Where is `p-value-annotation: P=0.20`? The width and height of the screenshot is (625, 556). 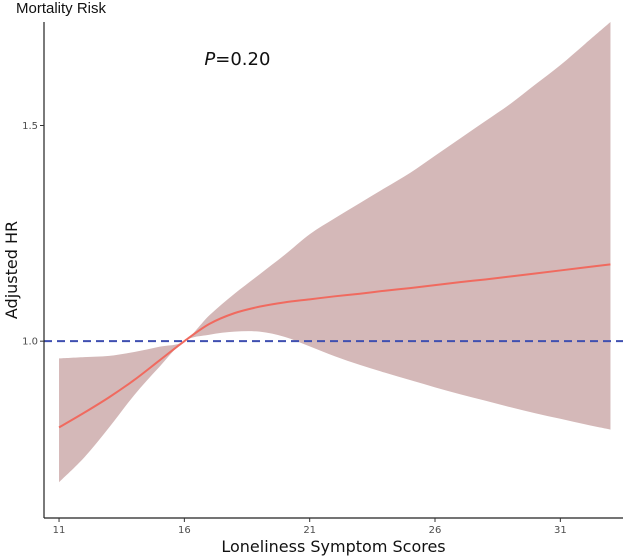 p-value-annotation: P=0.20 is located at coordinates (237, 59).